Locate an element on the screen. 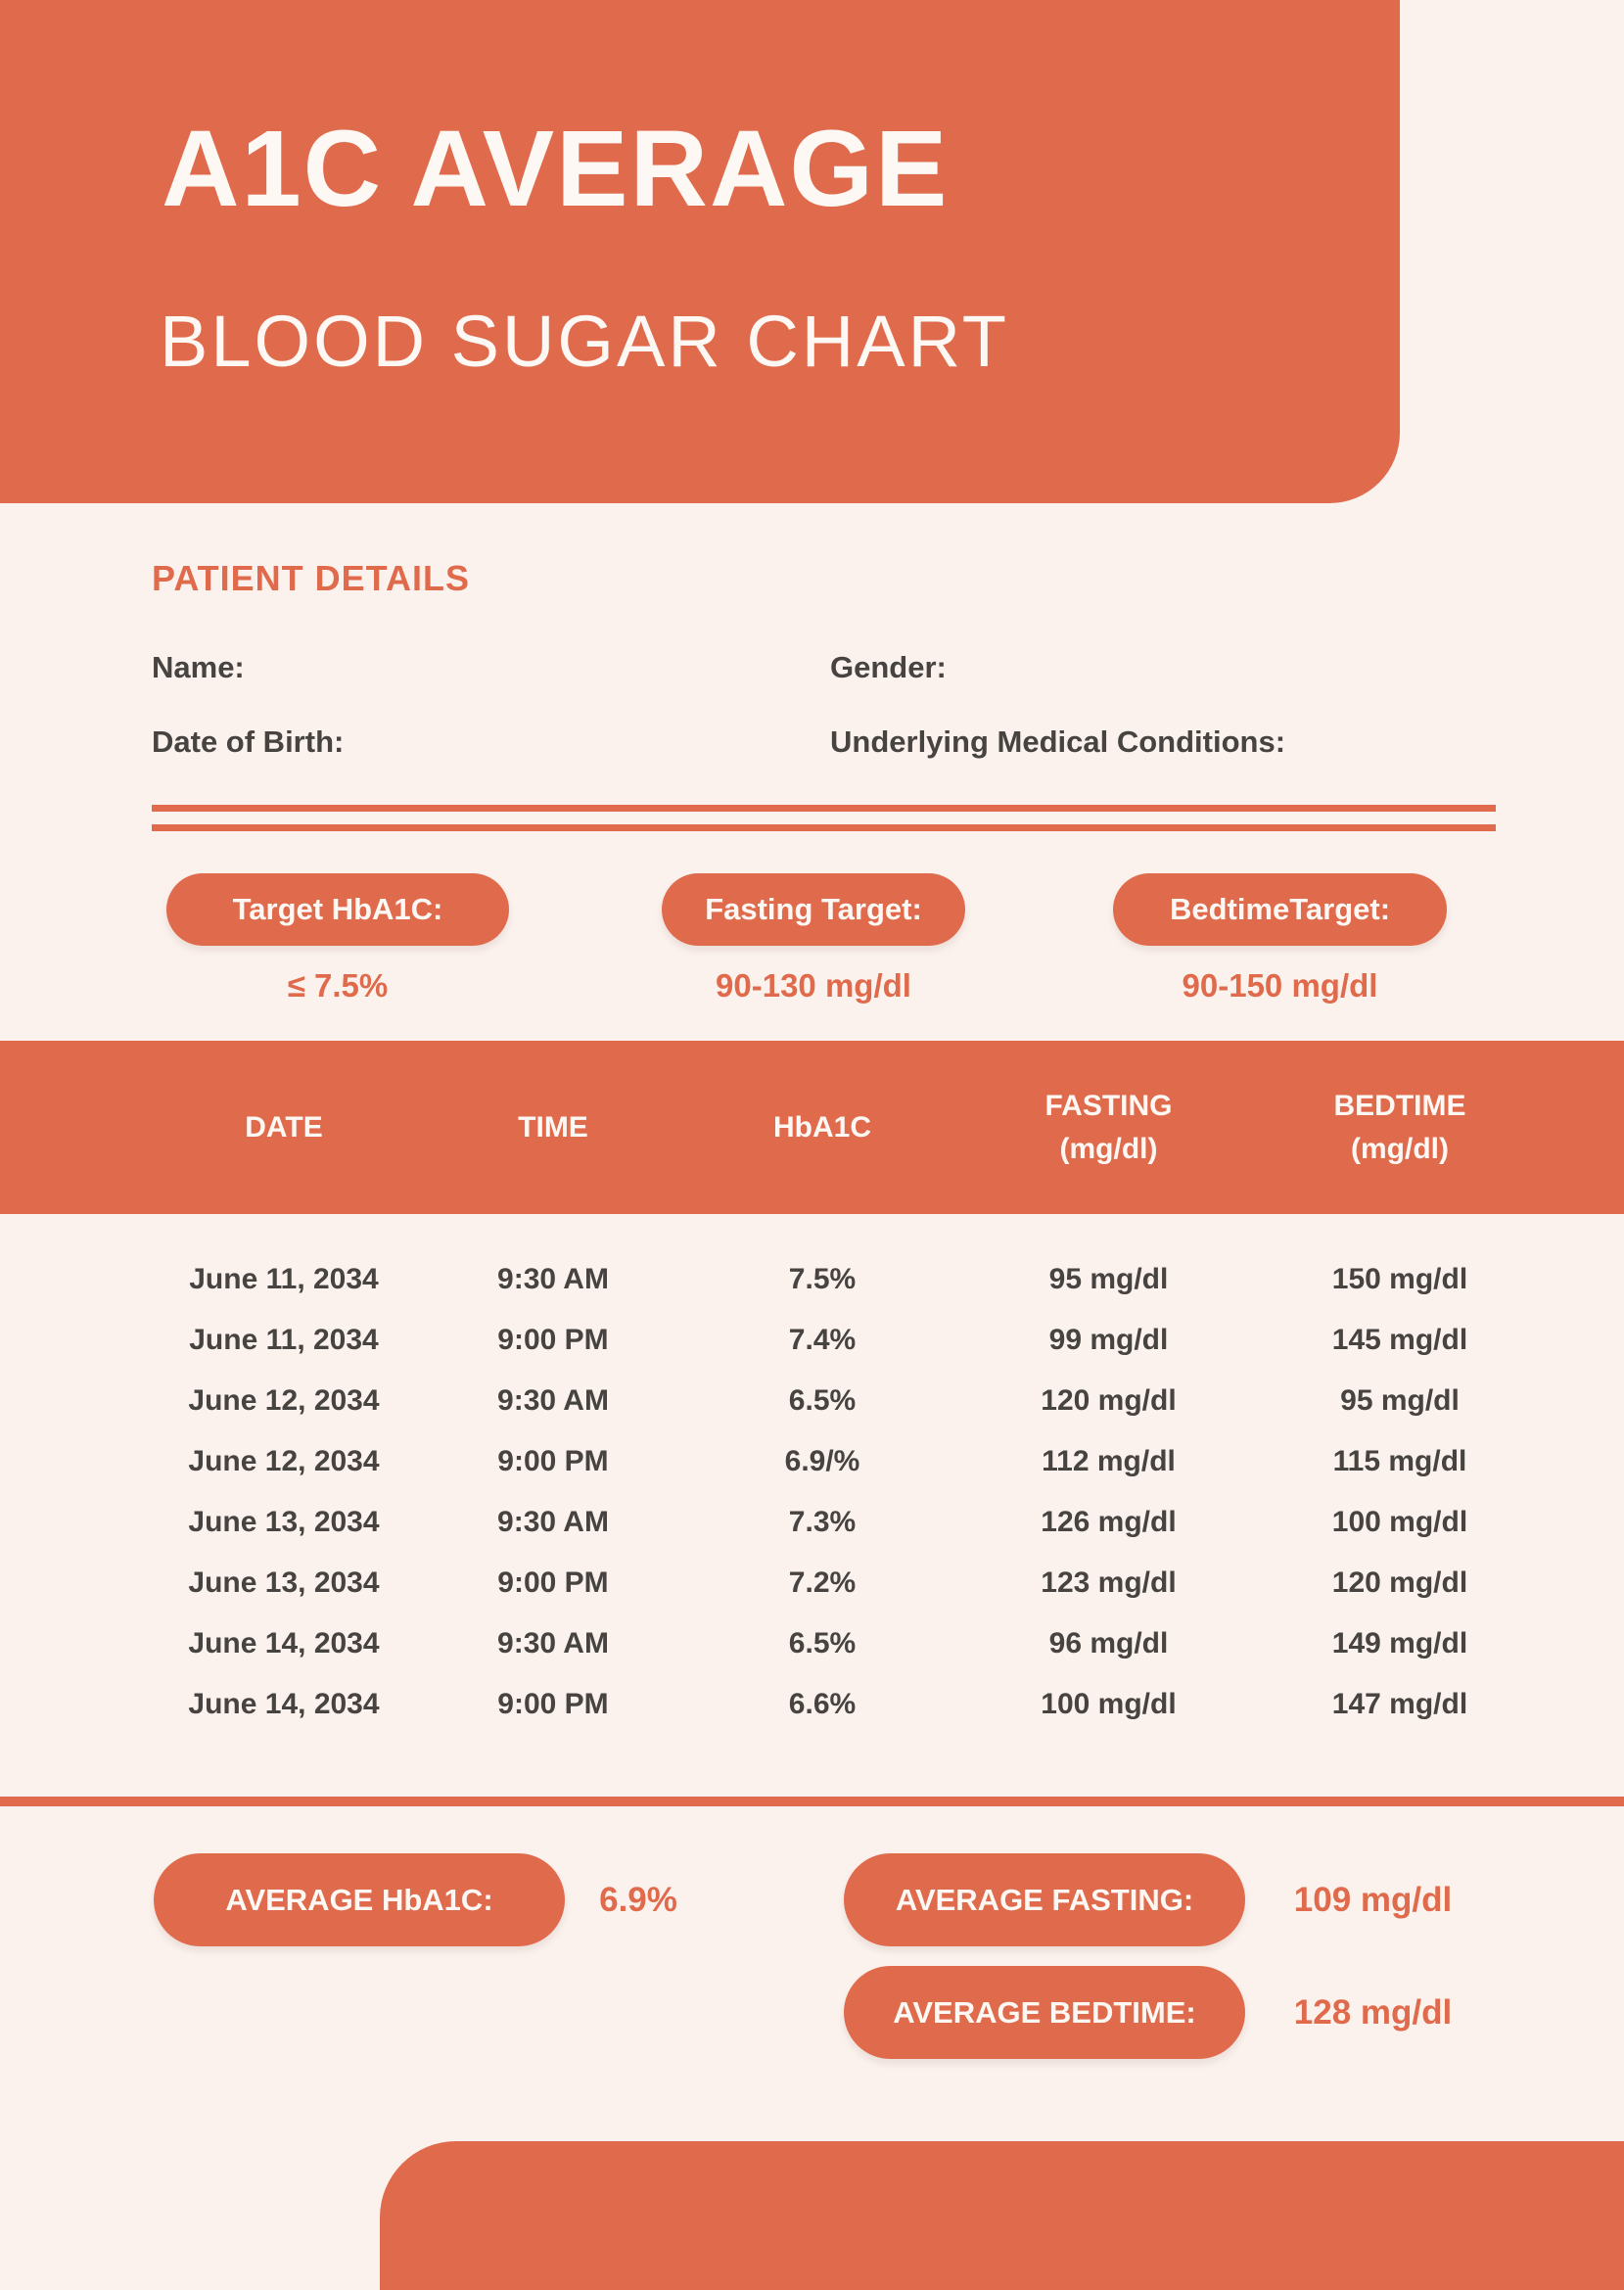 The width and height of the screenshot is (1624, 2290). cell-fasting: 112 mg/dl is located at coordinates (1109, 1461).